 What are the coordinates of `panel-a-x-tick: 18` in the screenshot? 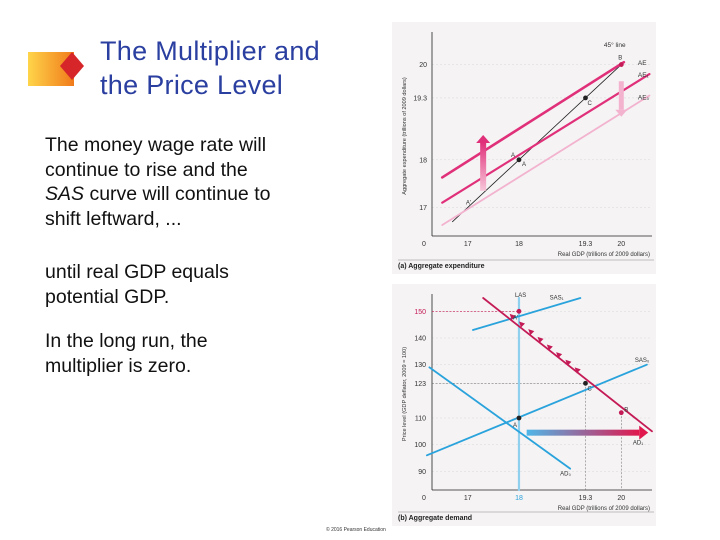 It's located at (519, 244).